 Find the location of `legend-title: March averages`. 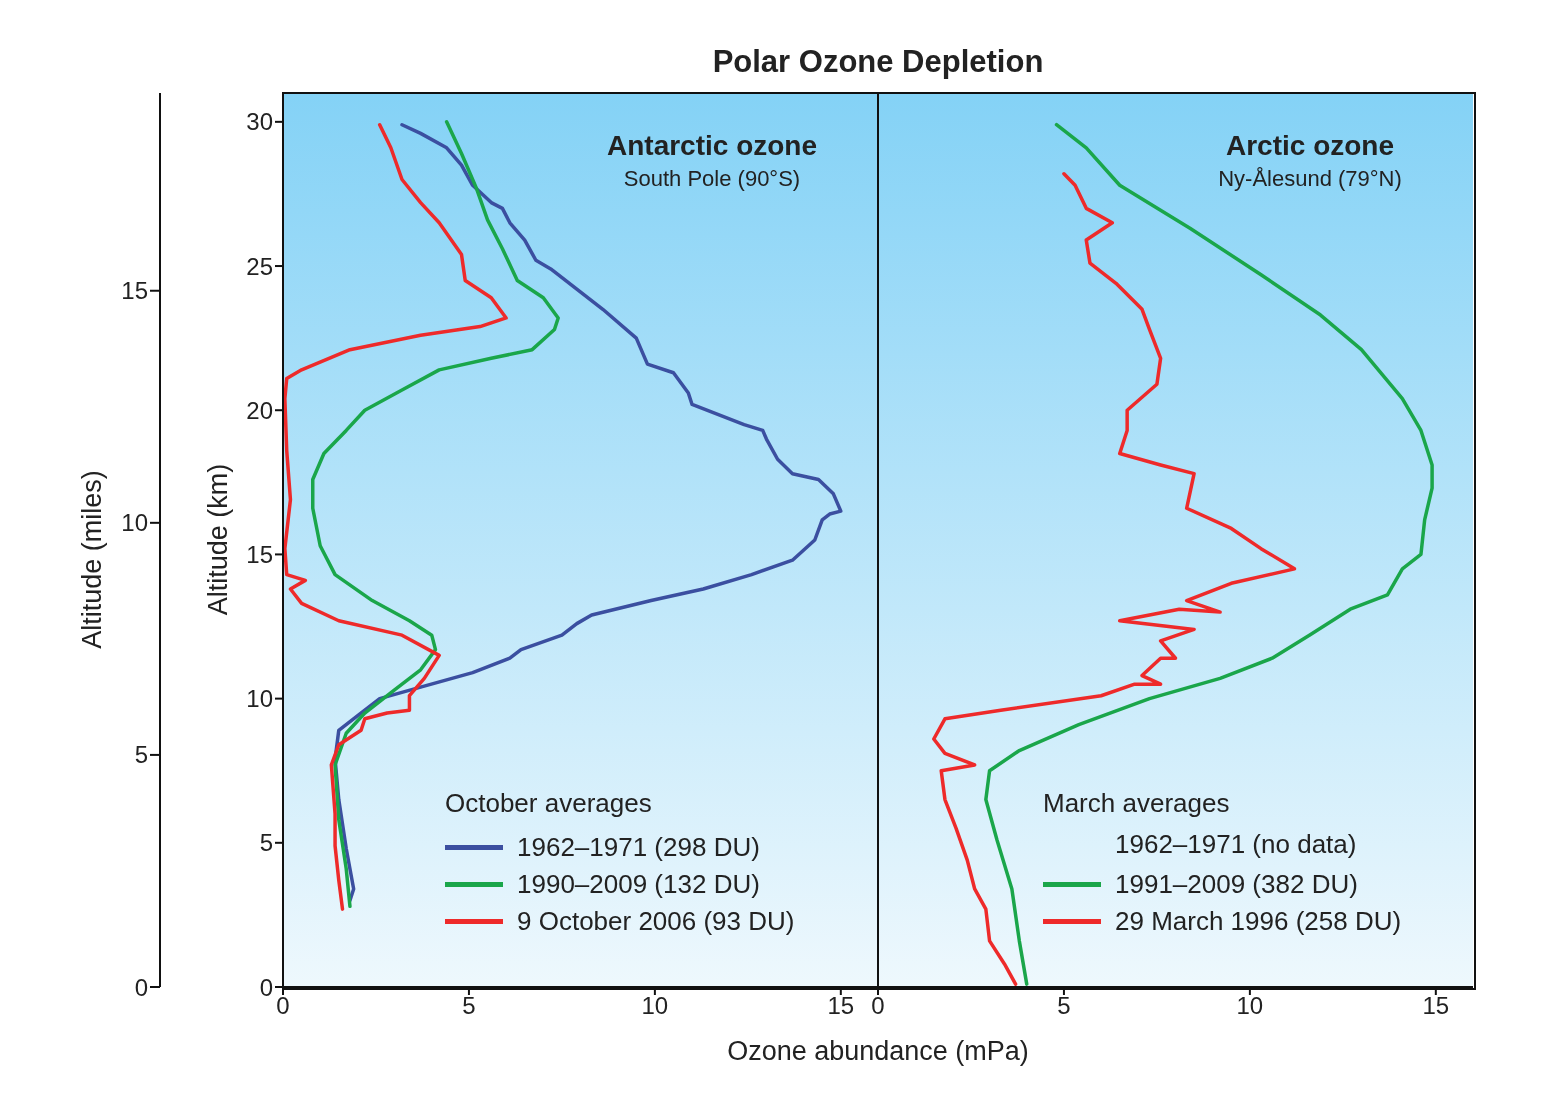

legend-title: March averages is located at coordinates (1137, 803).